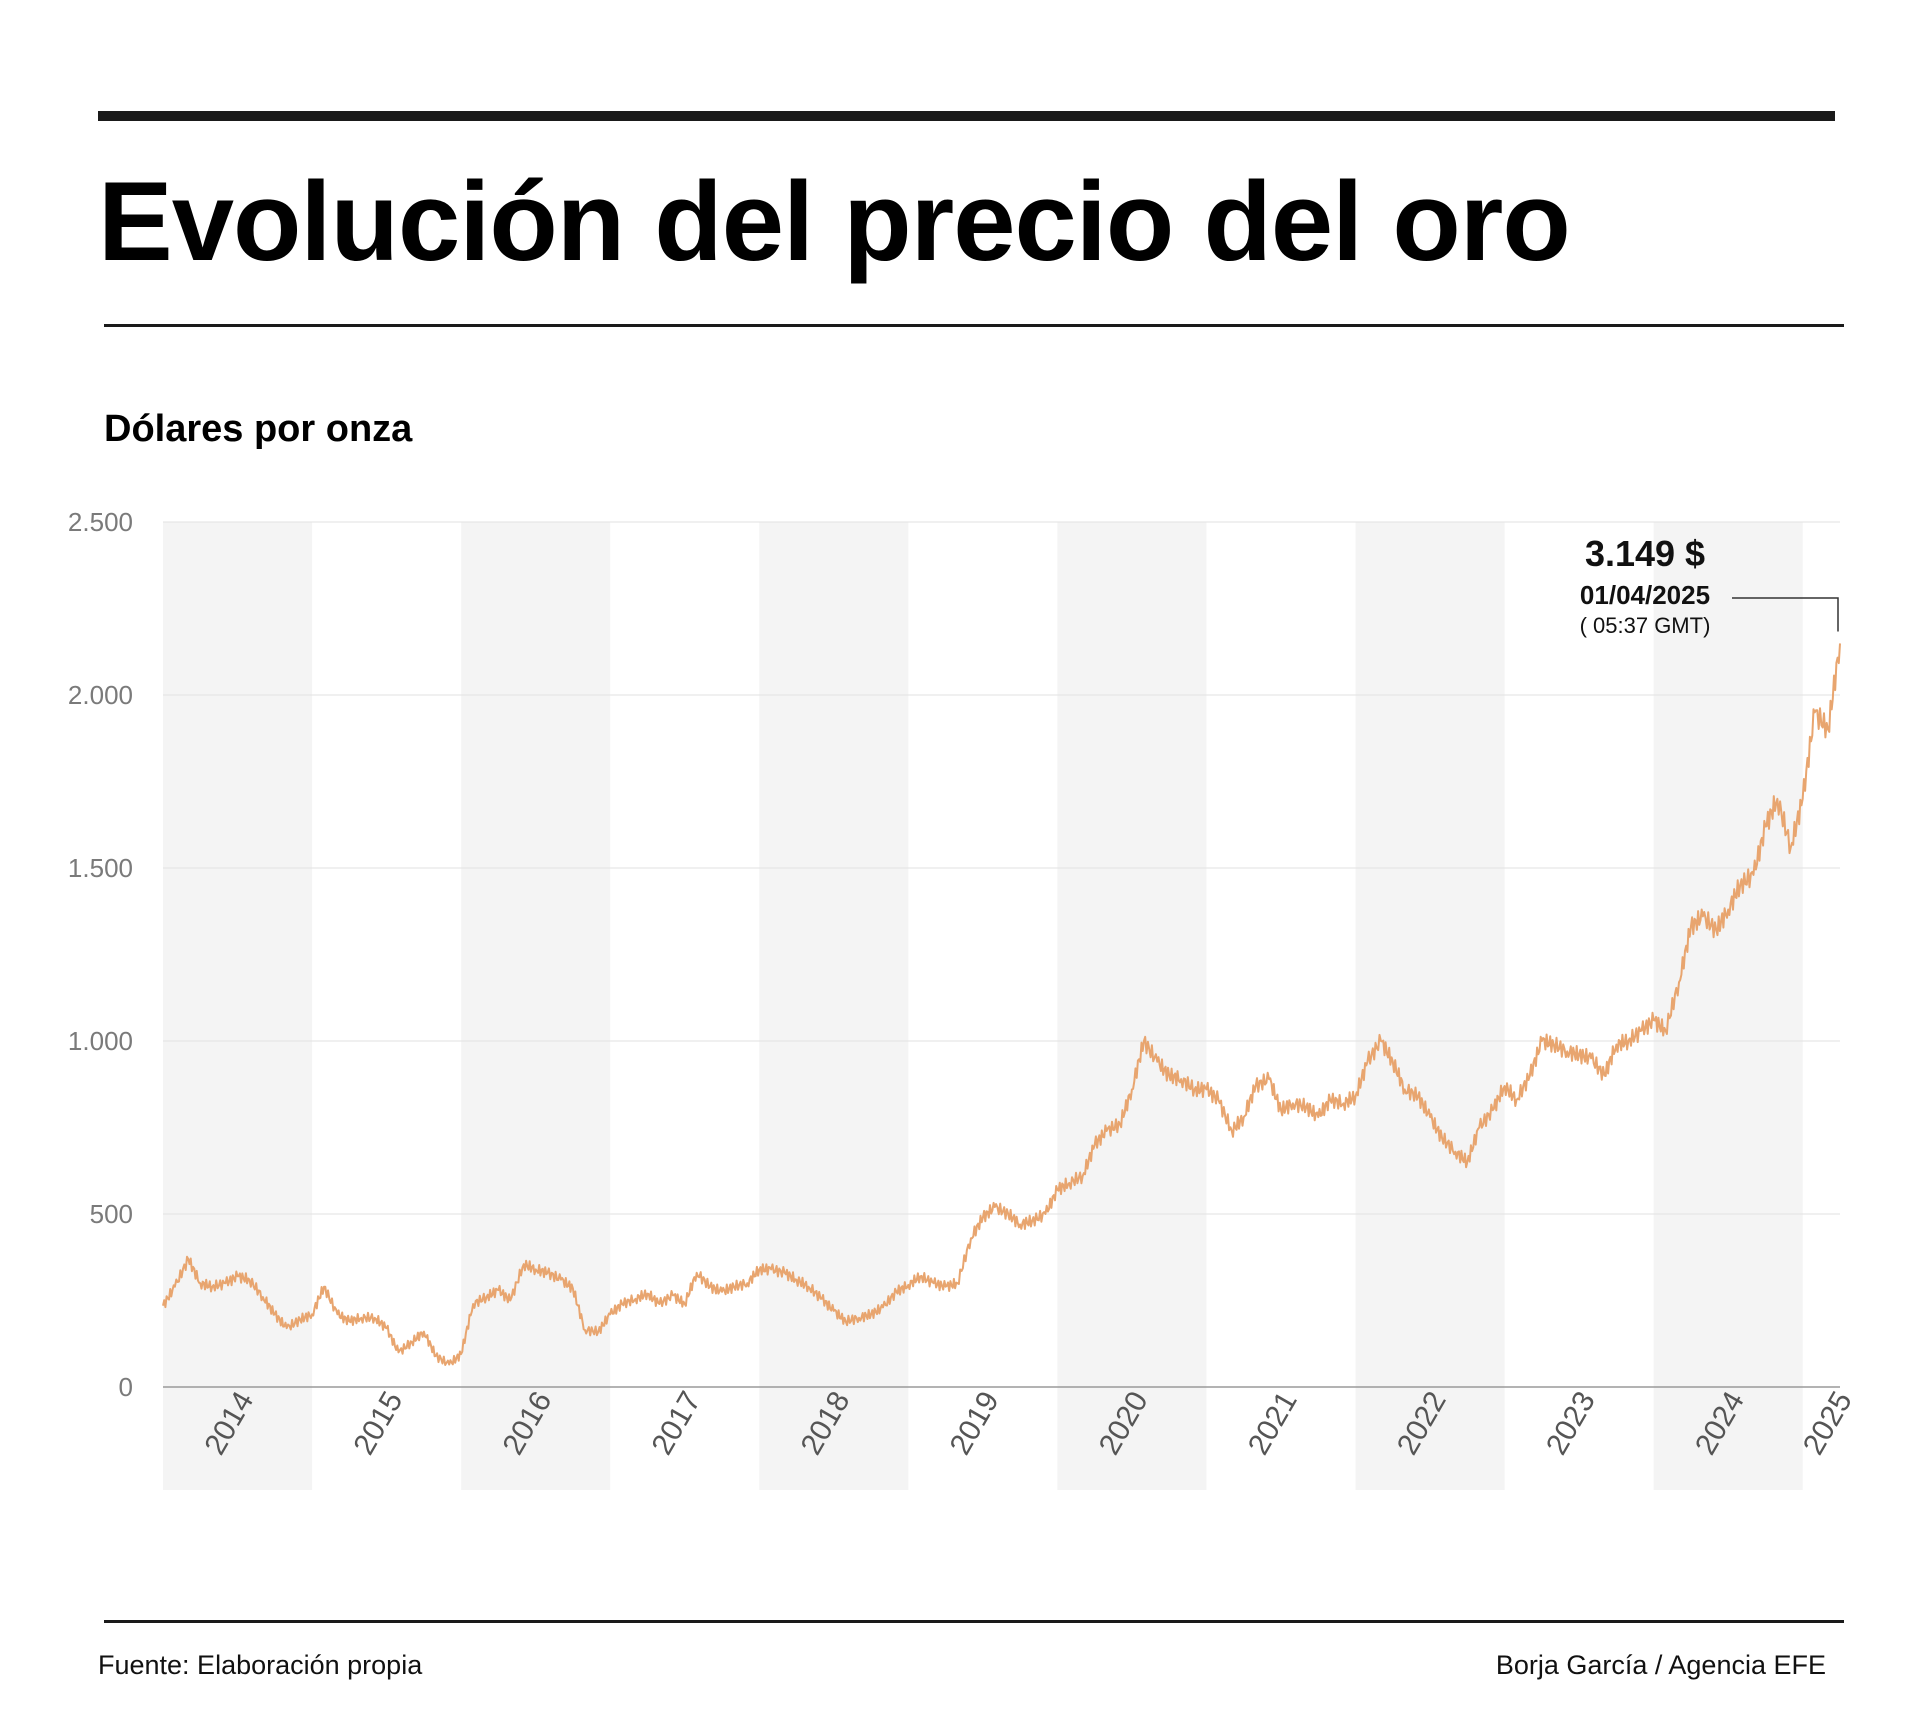 This screenshot has width=1920, height=1733. I want to click on x-tick-label-2019: 2019, so click(975, 1423).